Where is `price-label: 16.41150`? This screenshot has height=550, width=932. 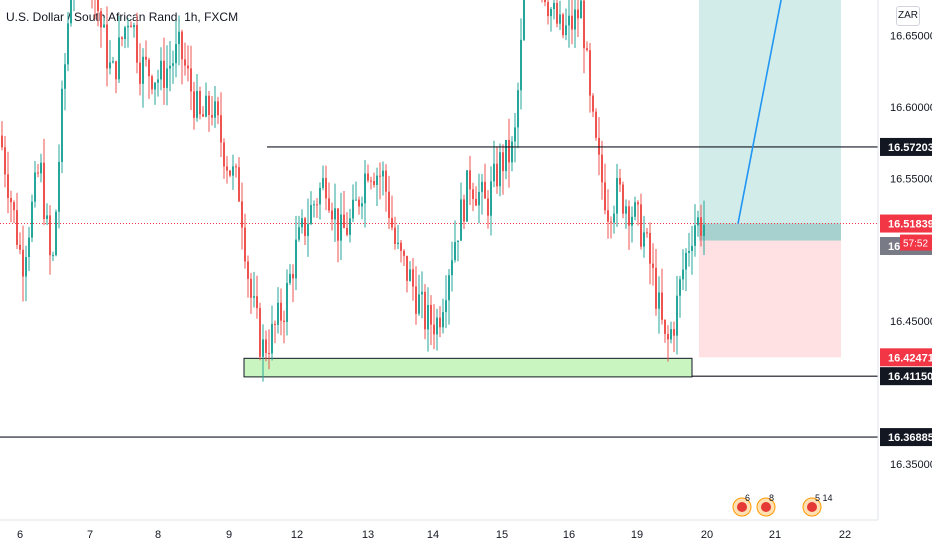 price-label: 16.41150 is located at coordinates (910, 377).